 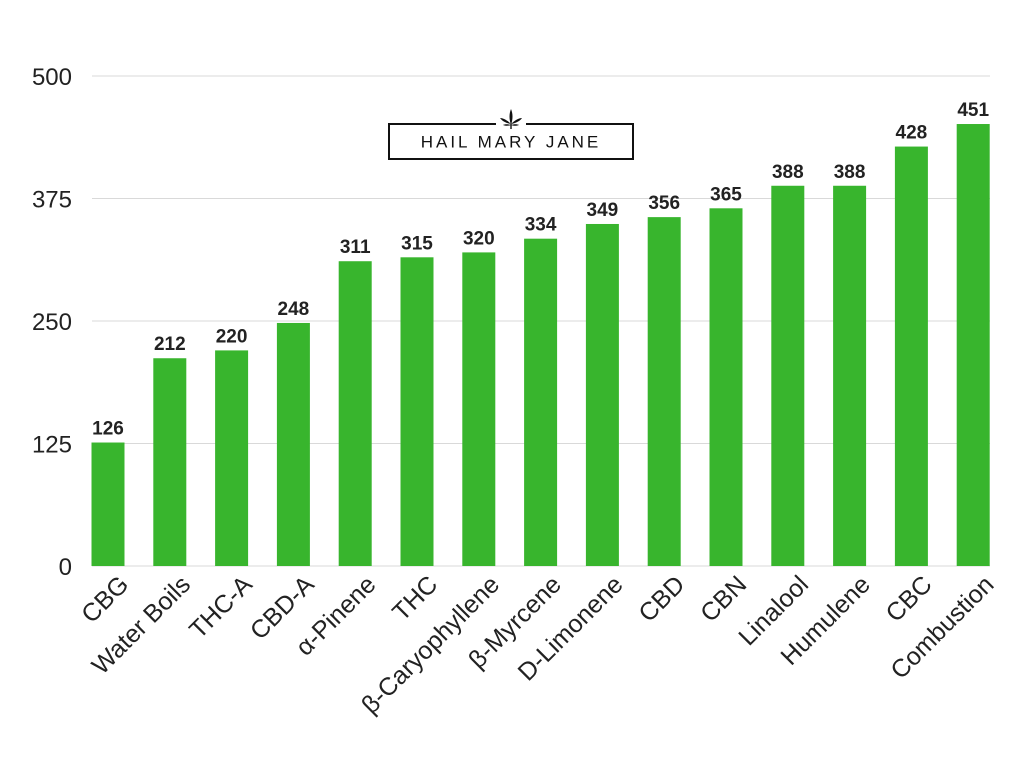 What do you see at coordinates (723, 598) in the screenshot?
I see `x-tick-label: CBN` at bounding box center [723, 598].